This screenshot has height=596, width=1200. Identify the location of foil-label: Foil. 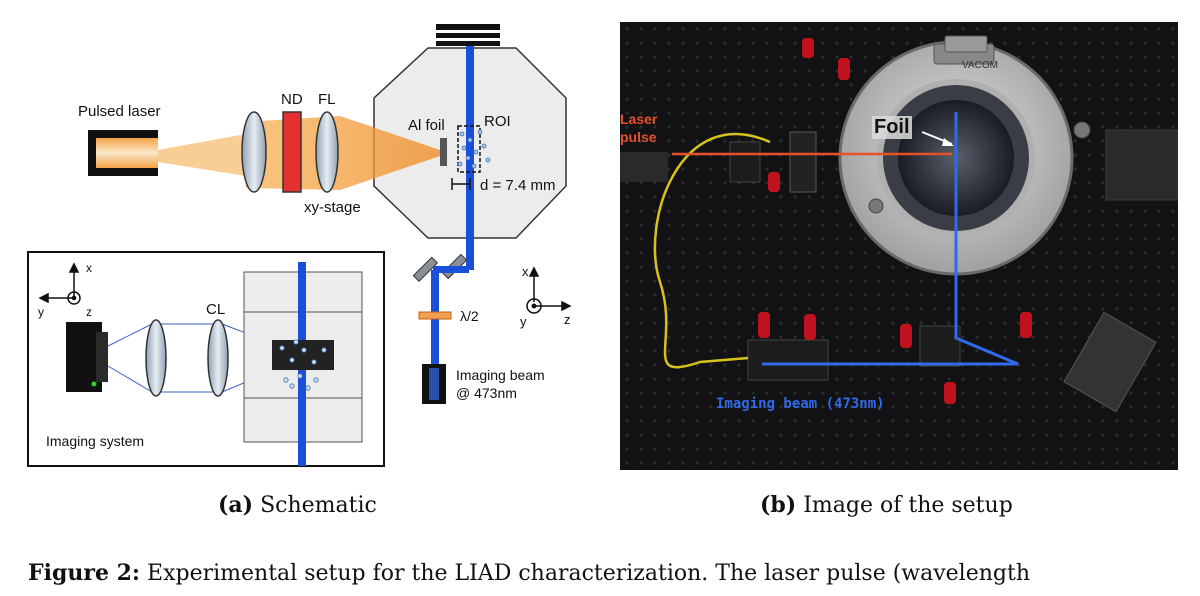
(892, 127).